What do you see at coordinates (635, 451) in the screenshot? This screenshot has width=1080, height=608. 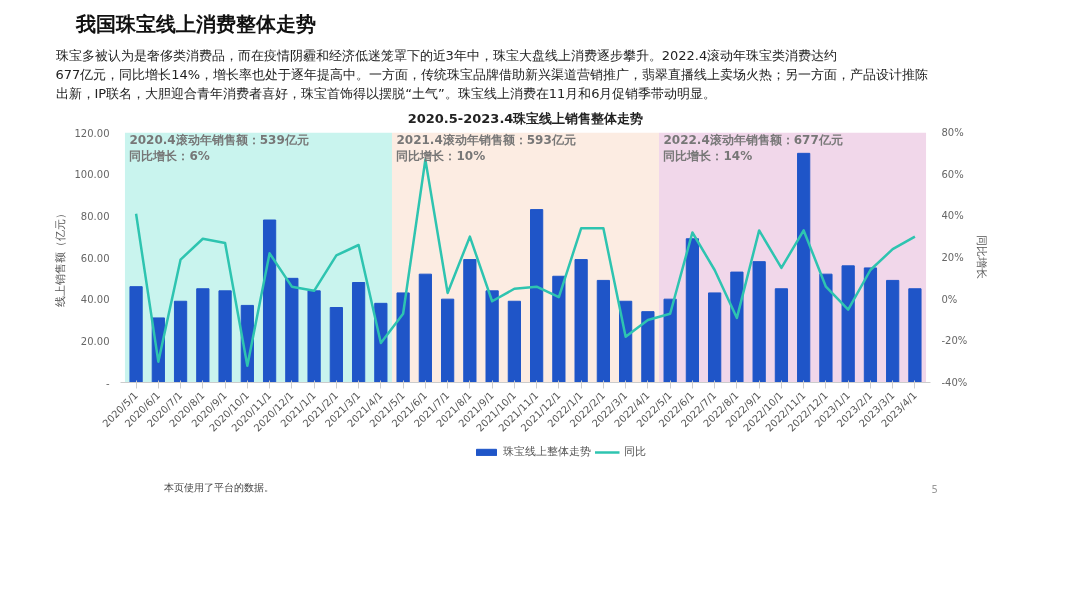 I see `legend-label: 同比` at bounding box center [635, 451].